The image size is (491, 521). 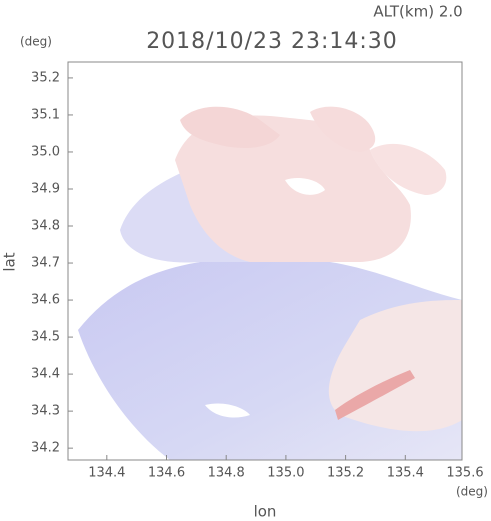 I want to click on y-tick-label: 34.9, so click(x=45, y=188).